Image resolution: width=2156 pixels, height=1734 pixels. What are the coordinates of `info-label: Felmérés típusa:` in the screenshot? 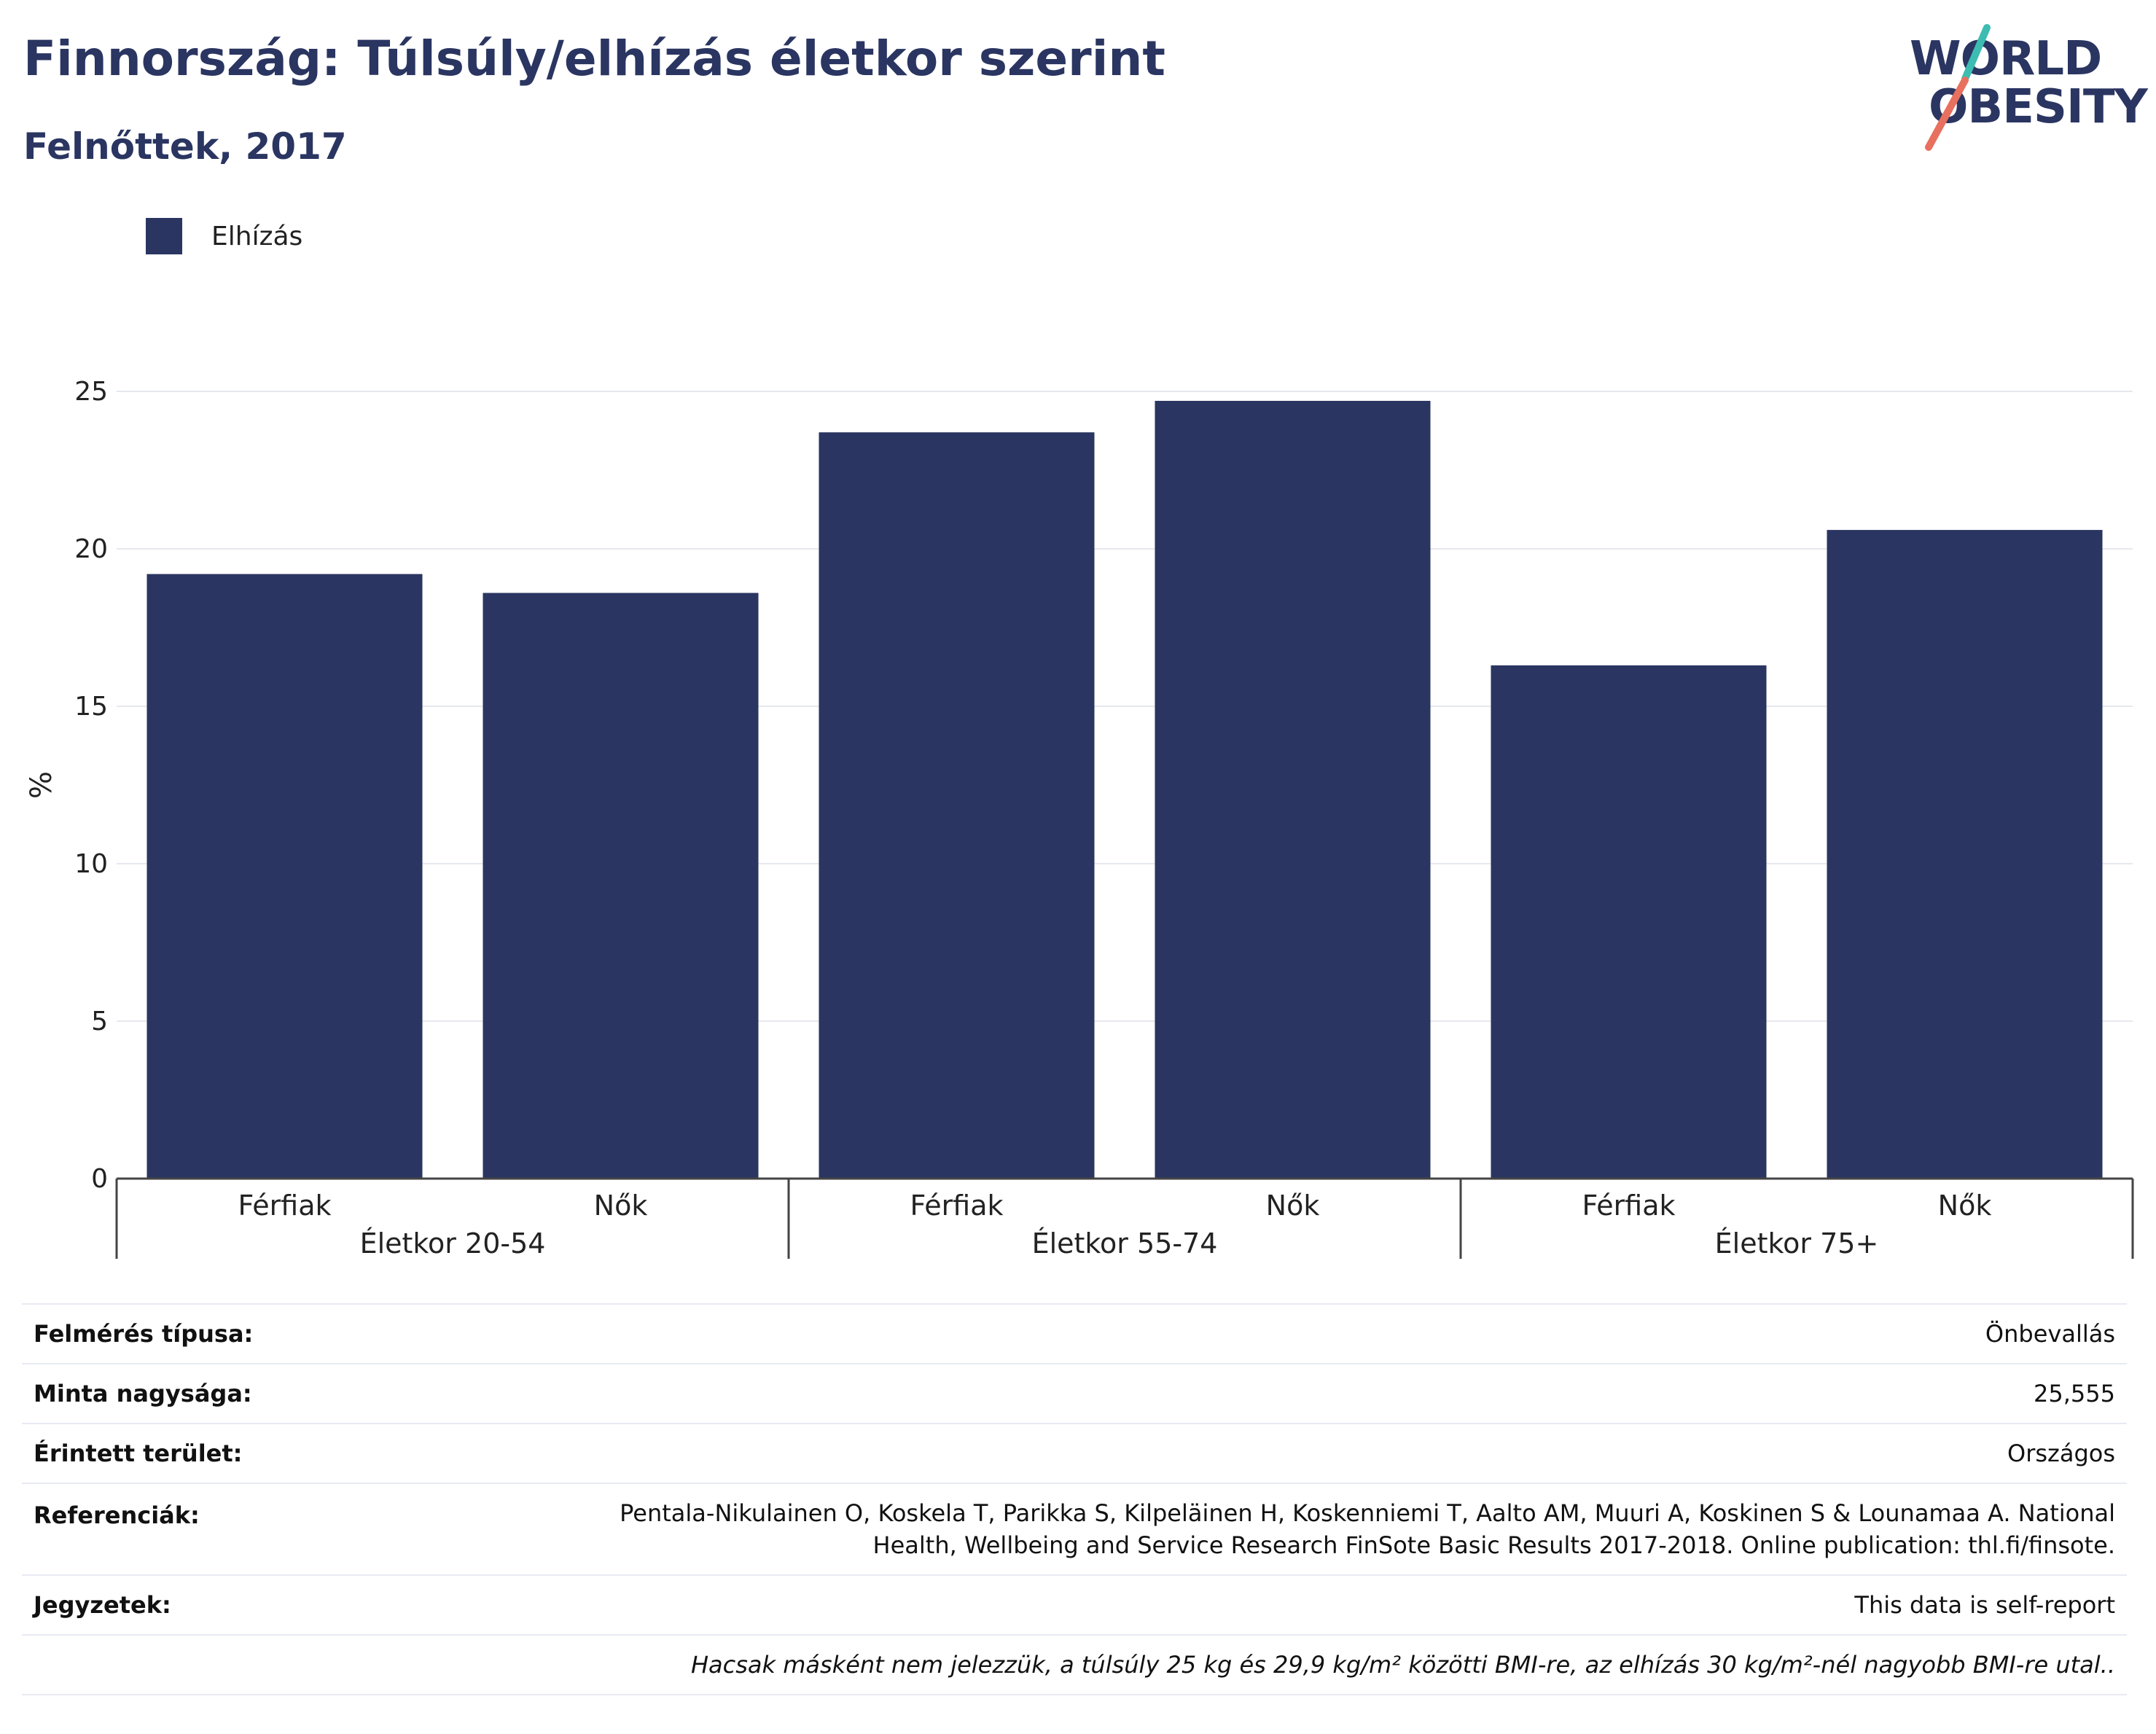 It's located at (247, 1334).